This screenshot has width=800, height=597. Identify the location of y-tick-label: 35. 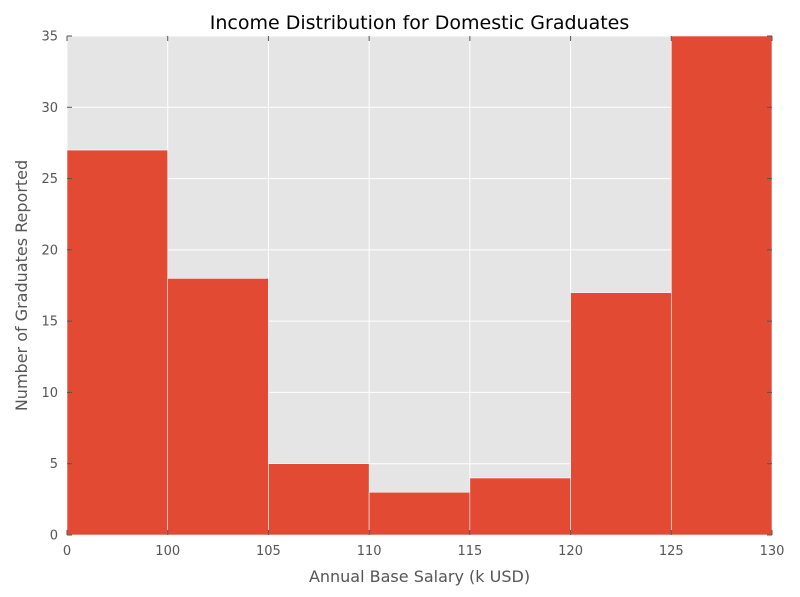
(49, 37).